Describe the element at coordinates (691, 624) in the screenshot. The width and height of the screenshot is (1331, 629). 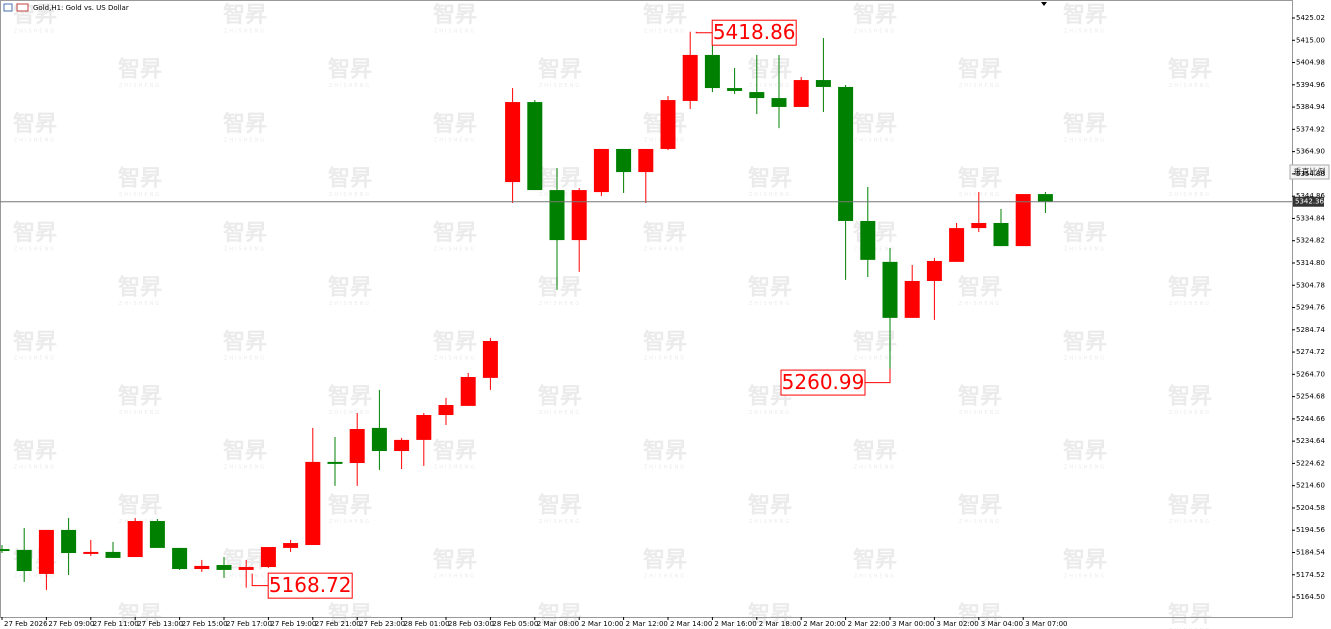
I see `x-tick-label: 2 Mar 14:00` at that location.